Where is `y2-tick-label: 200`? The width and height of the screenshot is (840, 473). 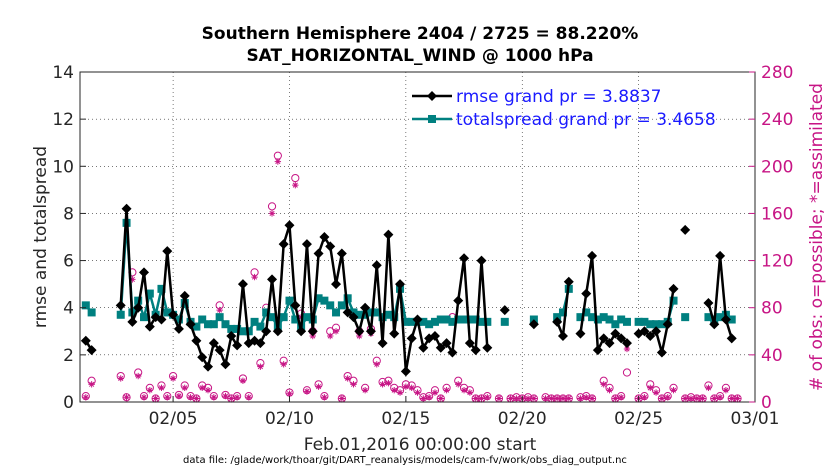
y2-tick-label: 200 is located at coordinates (777, 167).